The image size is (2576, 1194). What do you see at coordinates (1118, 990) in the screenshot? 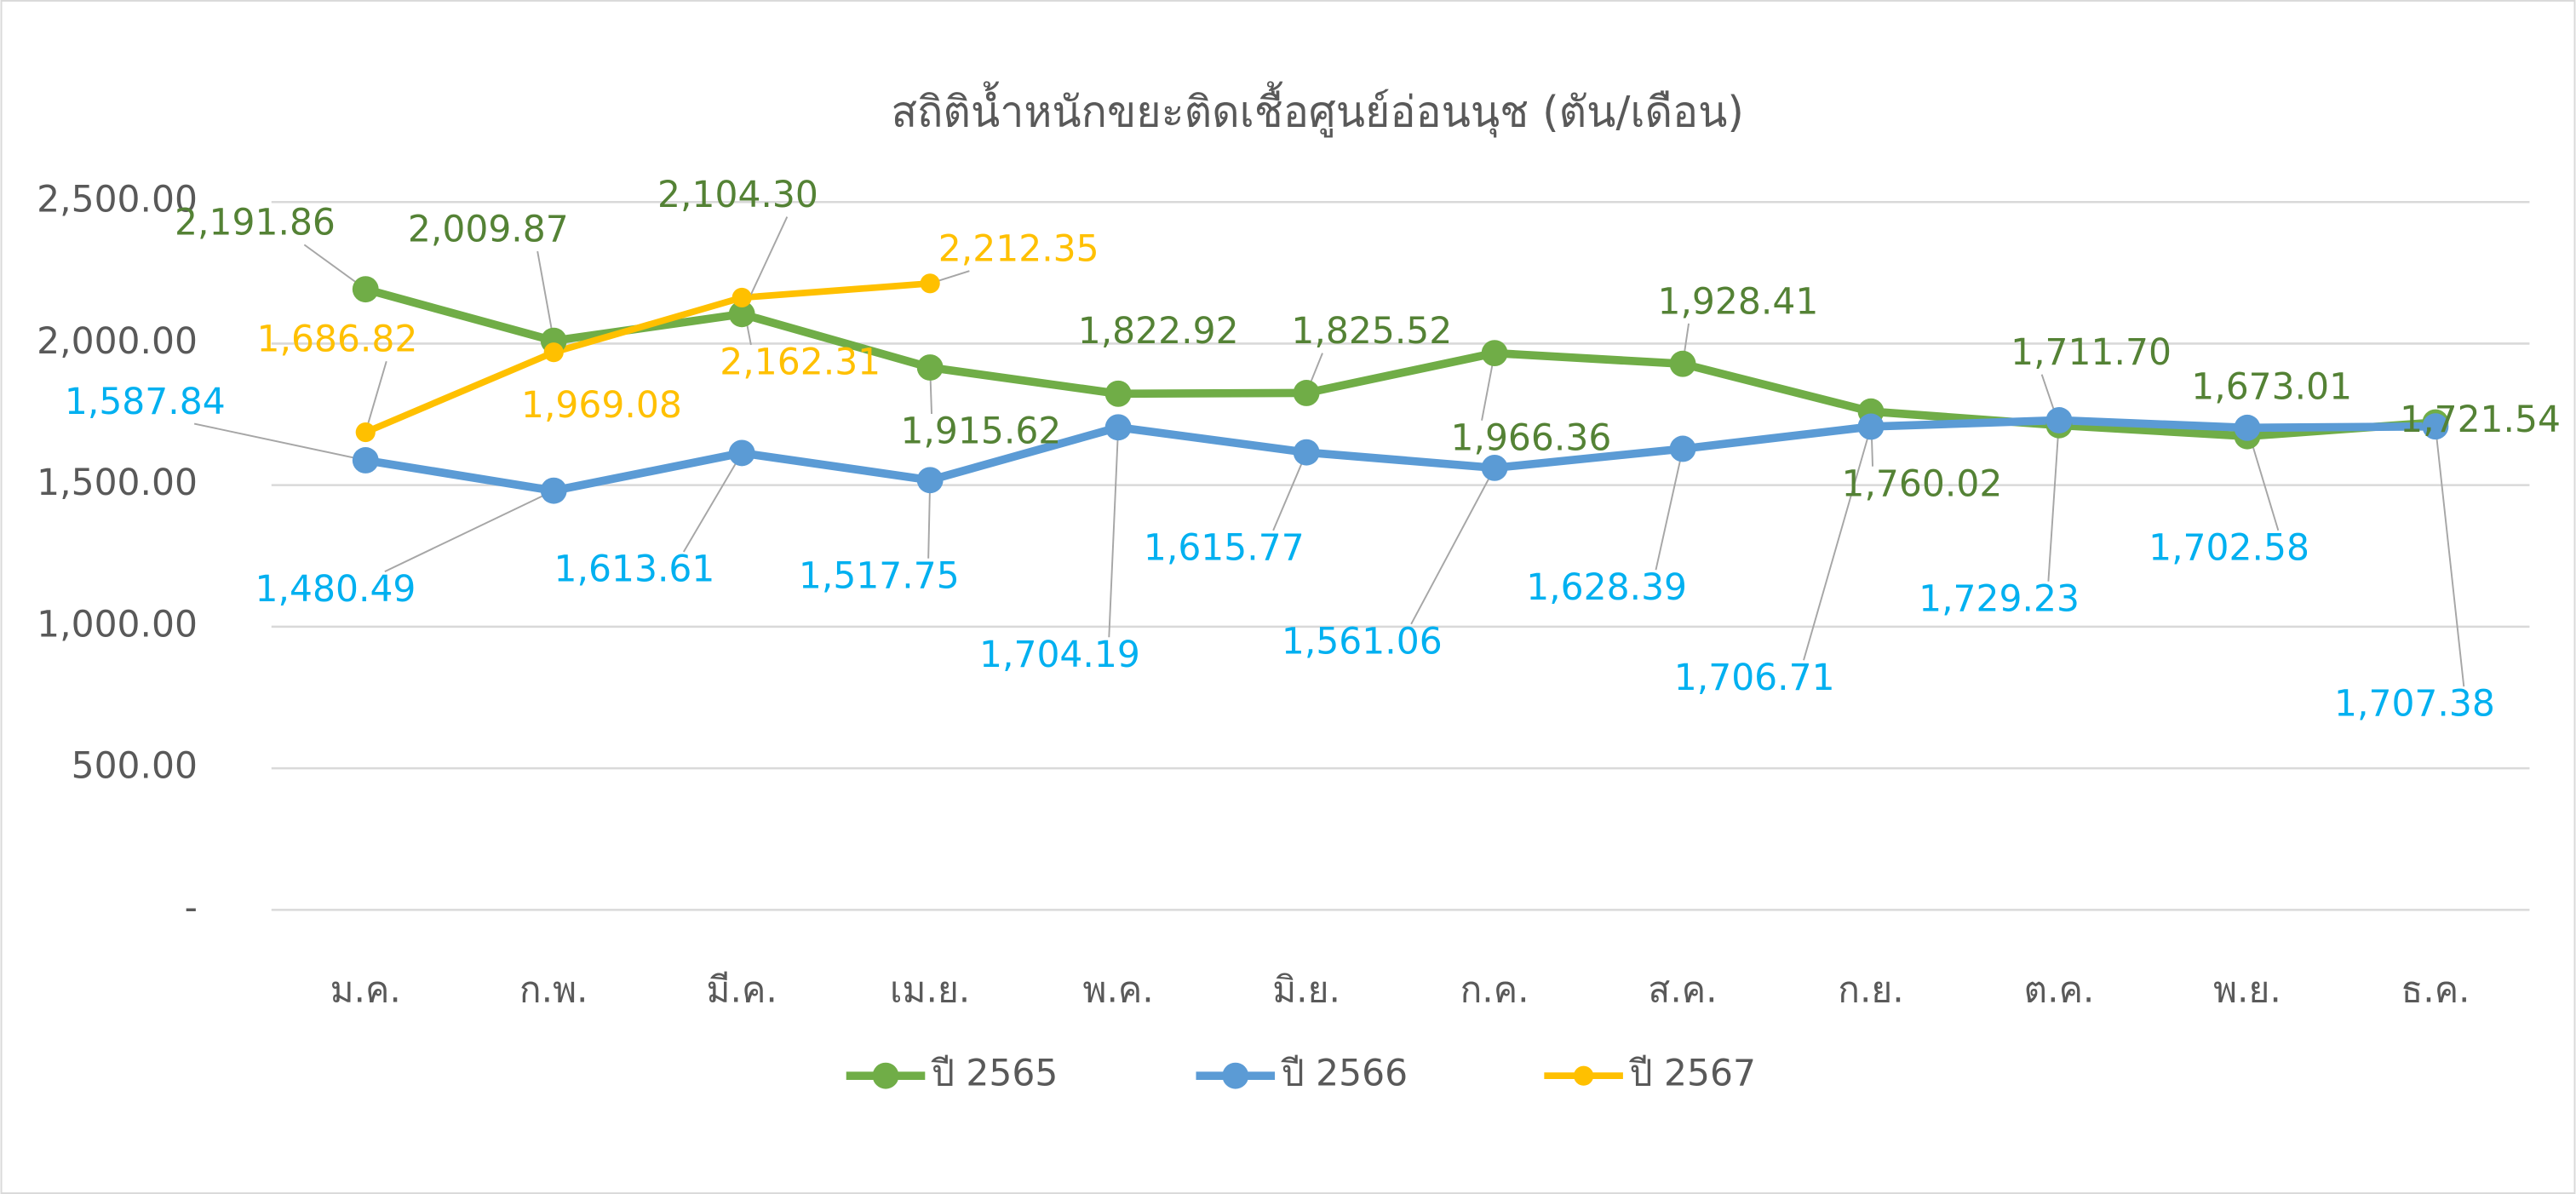
I see `x-tick-label: พ.ค.` at bounding box center [1118, 990].